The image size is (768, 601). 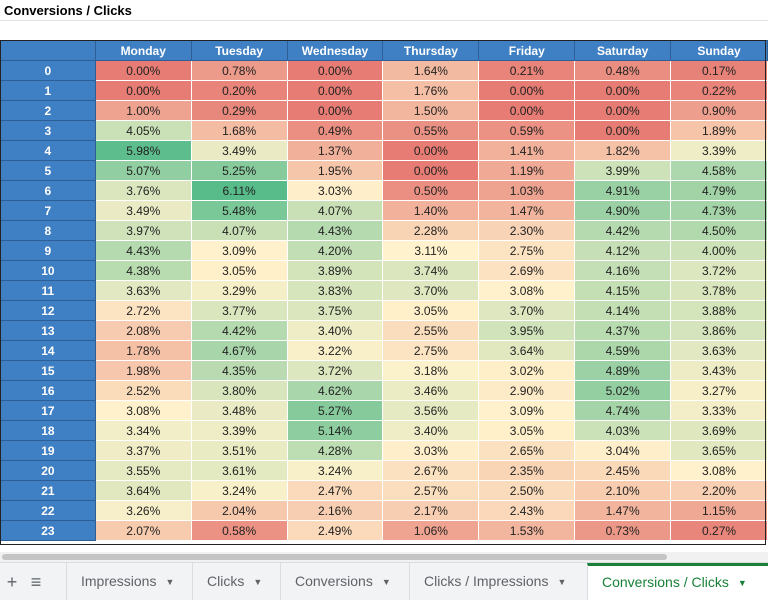 I want to click on heat-cell: 1.15%, so click(x=719, y=510).